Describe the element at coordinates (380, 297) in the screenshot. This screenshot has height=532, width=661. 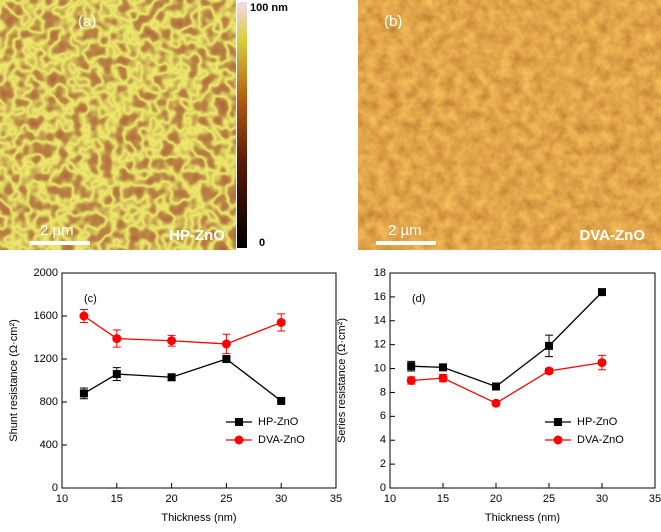
I see `y-tick-label: 16` at that location.